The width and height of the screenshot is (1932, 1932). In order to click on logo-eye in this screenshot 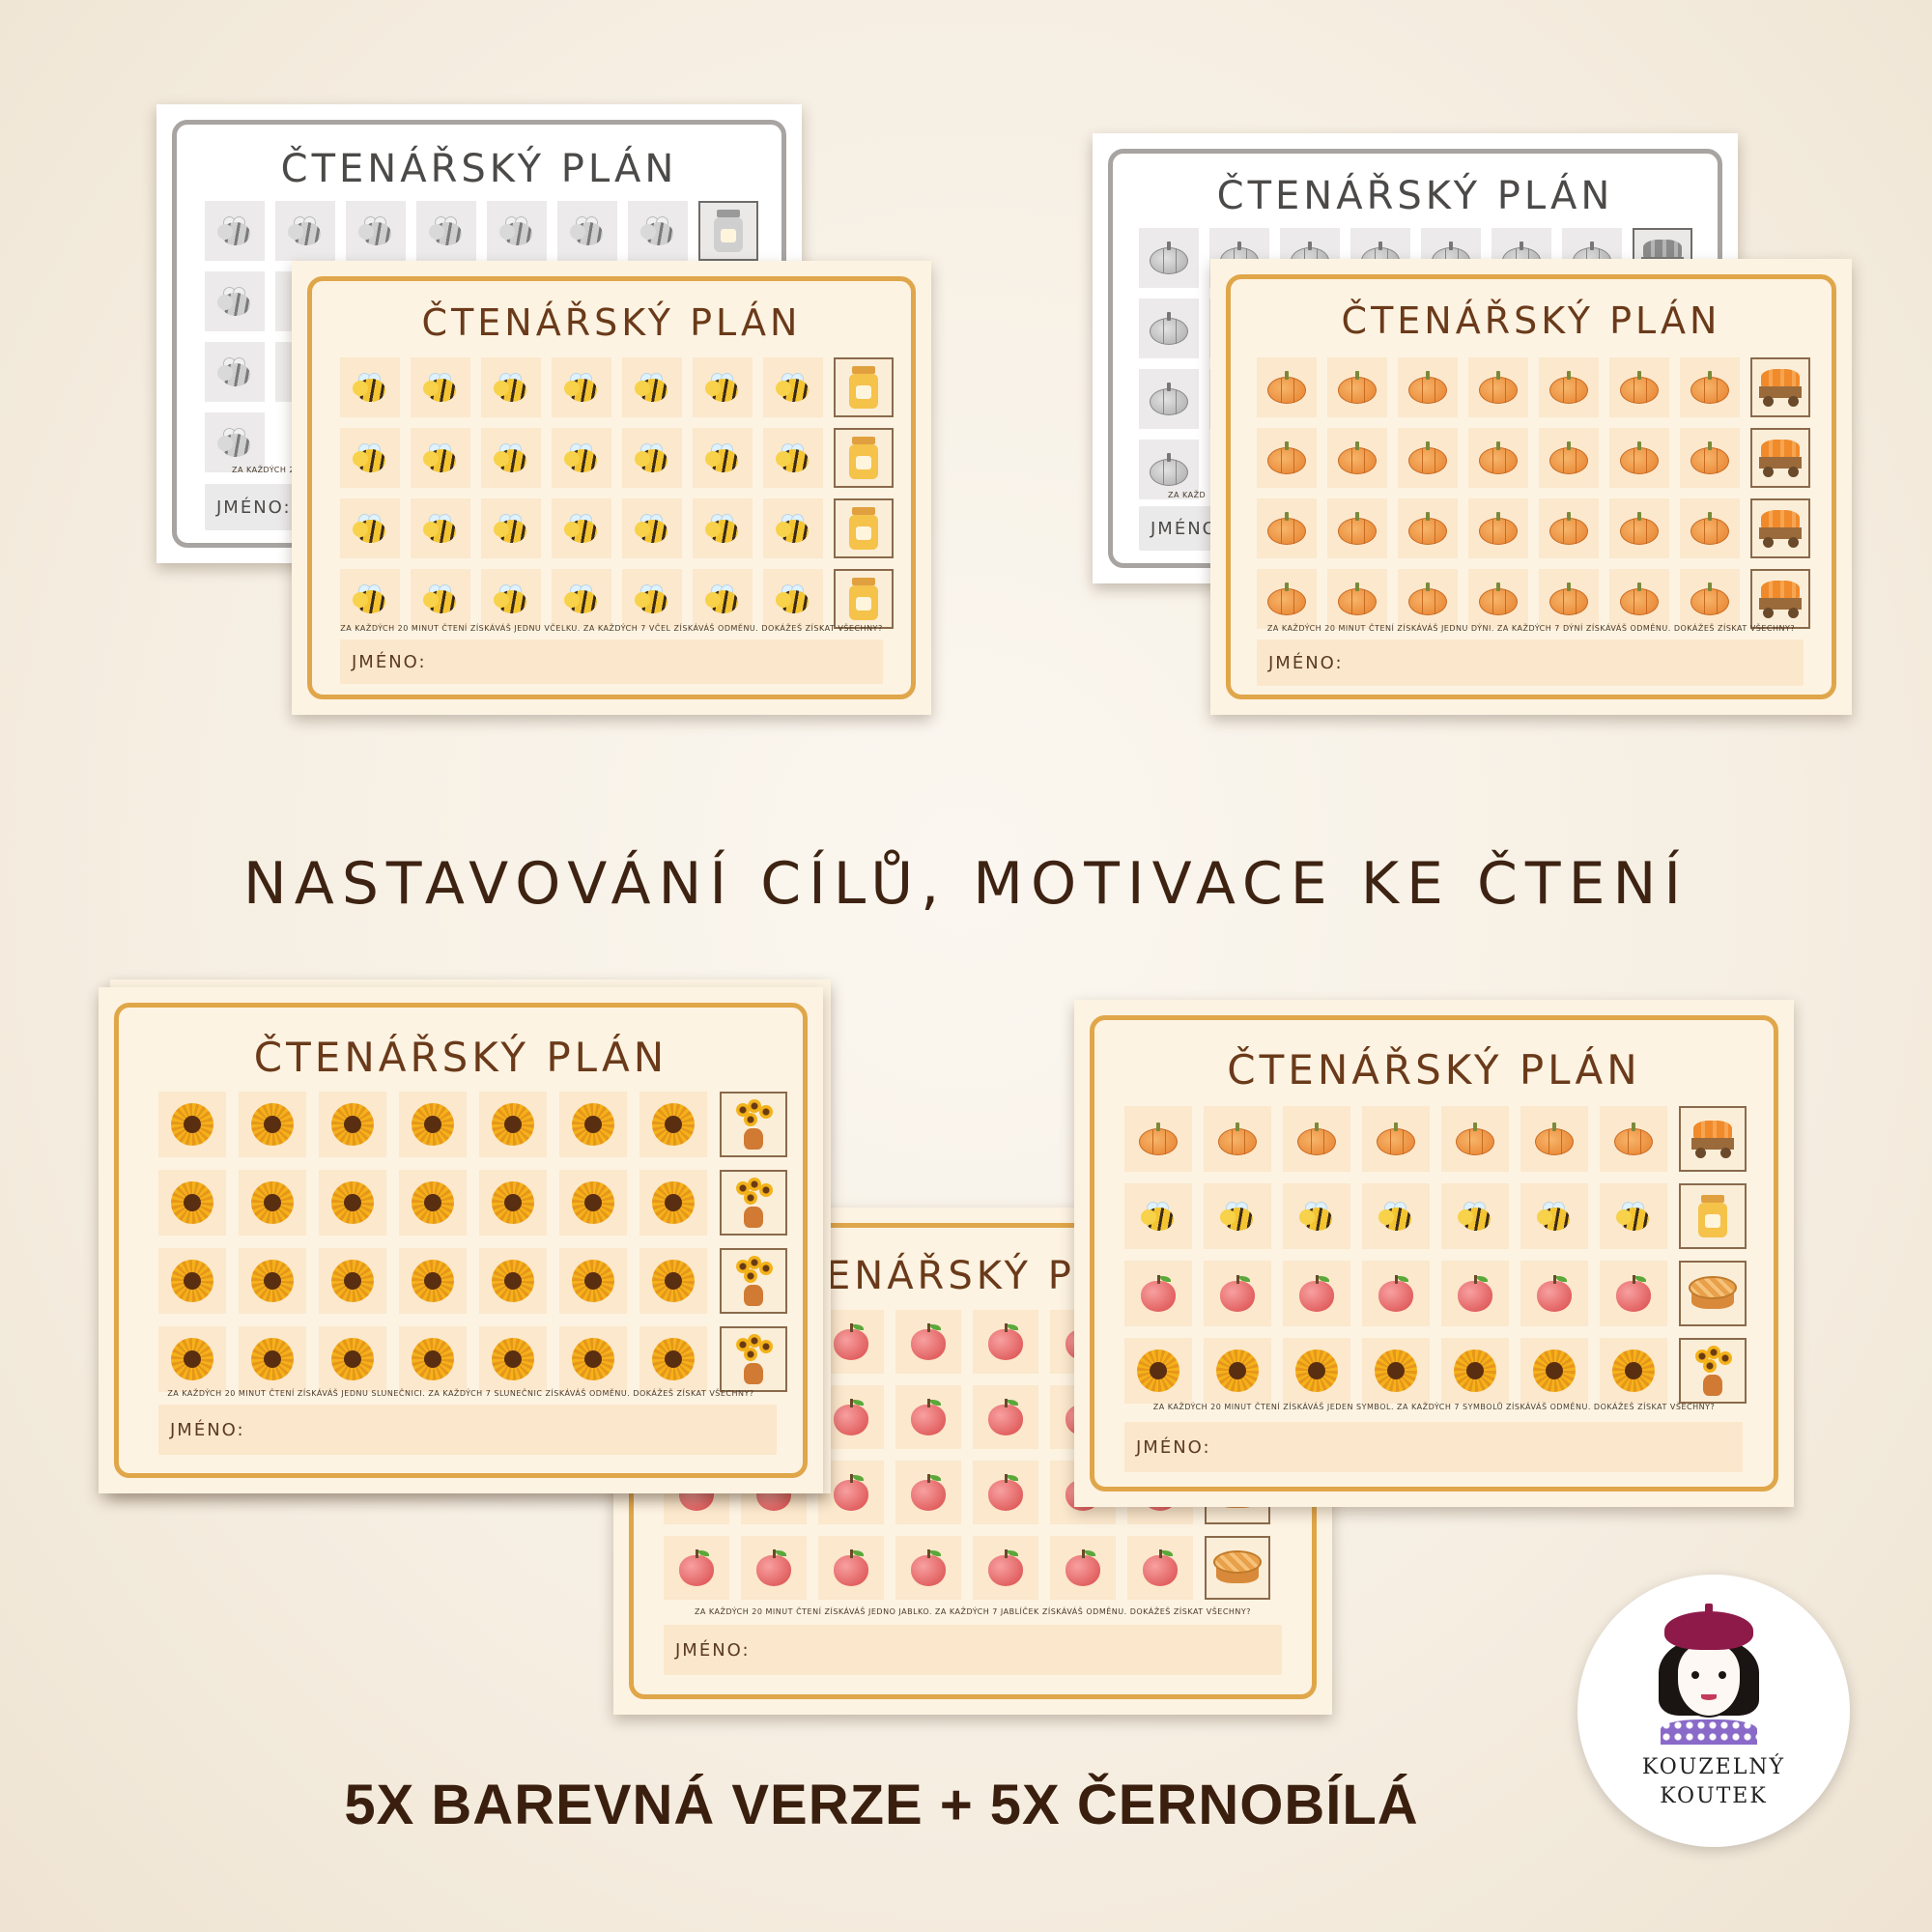, I will do `click(1695, 1675)`.